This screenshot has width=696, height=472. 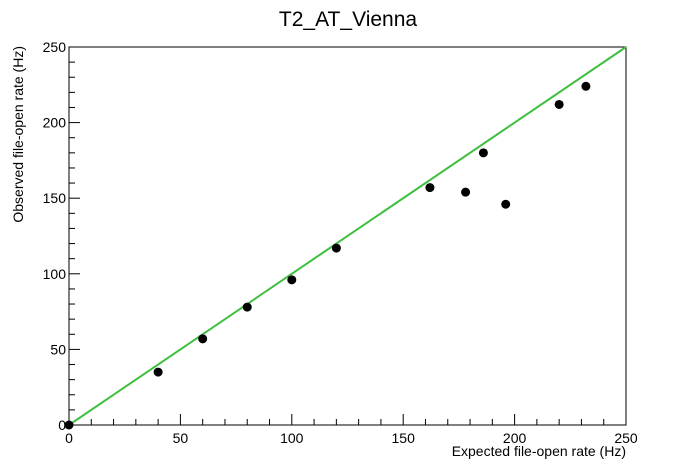 I want to click on y-axis-ticks: 0 50 100 150 200 250, so click(x=61, y=236).